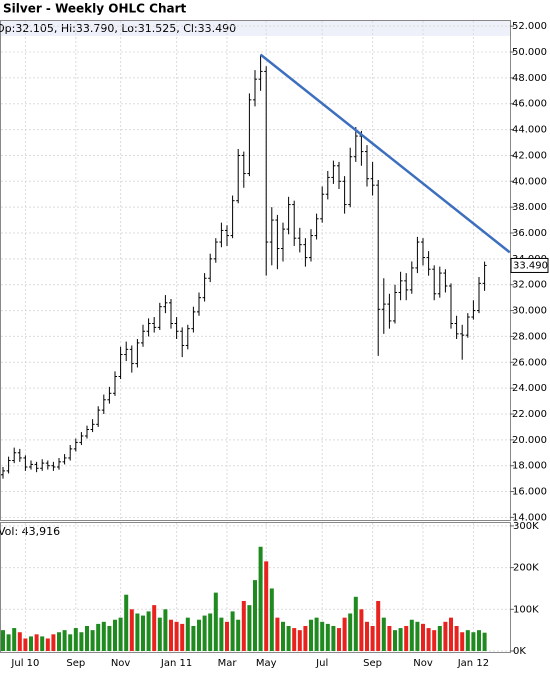 The width and height of the screenshot is (550, 697). Describe the element at coordinates (529, 492) in the screenshot. I see `y-tick-label: 16.000` at that location.